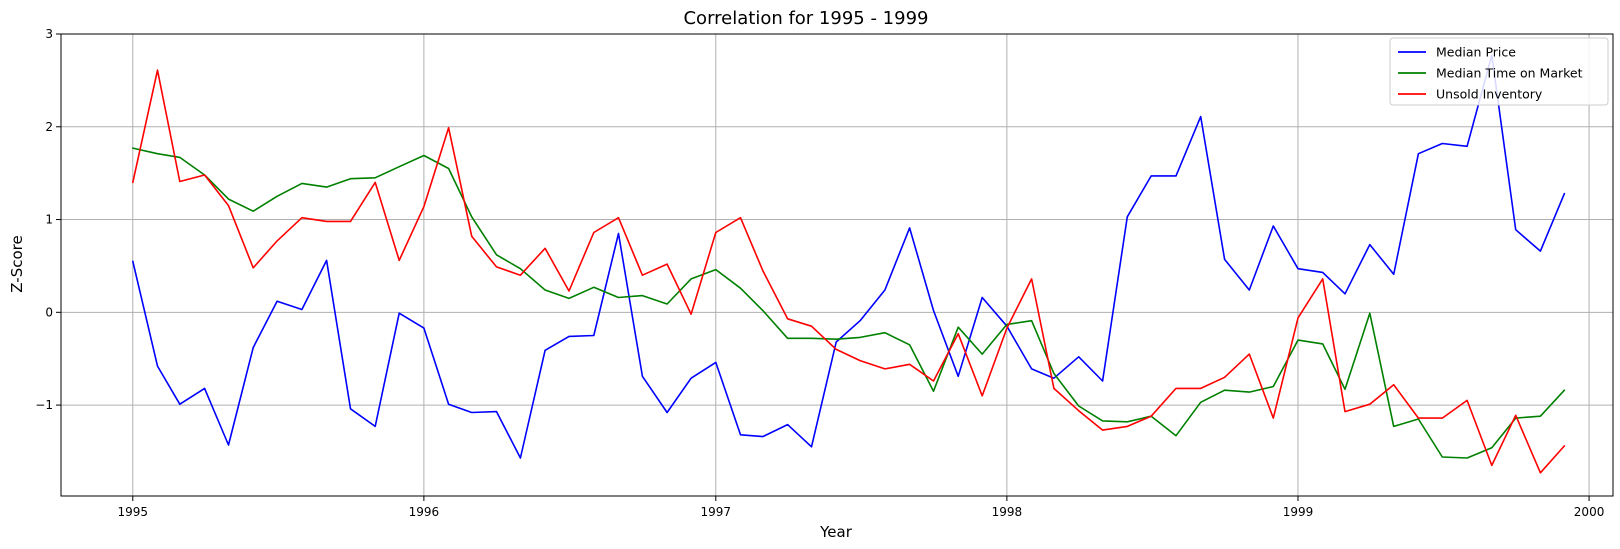  What do you see at coordinates (1489, 94) in the screenshot?
I see `legend-label: Unsold Inventory` at bounding box center [1489, 94].